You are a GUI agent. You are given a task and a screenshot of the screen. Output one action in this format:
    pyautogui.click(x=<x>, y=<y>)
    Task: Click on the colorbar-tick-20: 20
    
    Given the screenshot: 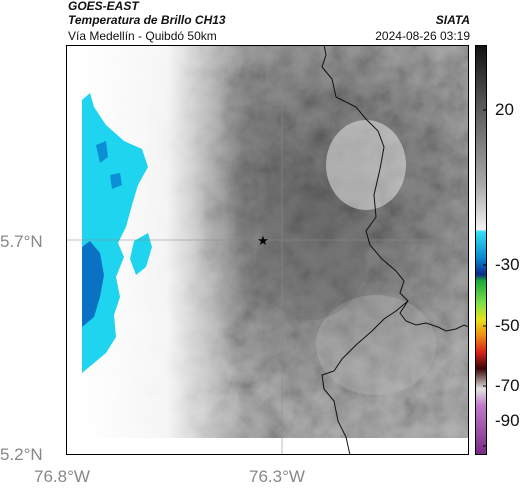 What is the action you would take?
    pyautogui.click(x=504, y=109)
    